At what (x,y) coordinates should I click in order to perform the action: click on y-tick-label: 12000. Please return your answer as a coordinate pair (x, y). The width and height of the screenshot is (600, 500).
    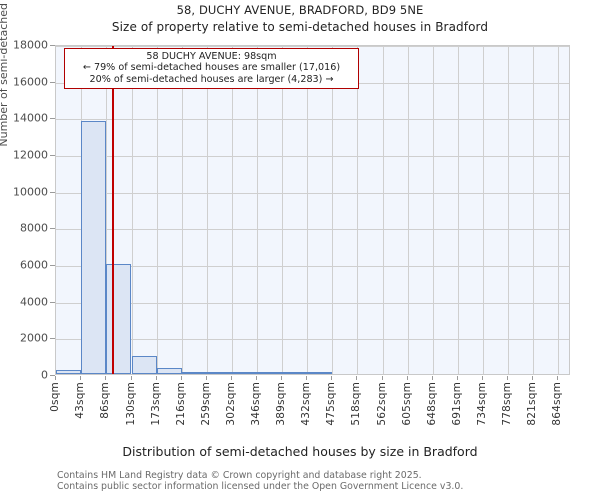
    Looking at the image, I should click on (30, 155).